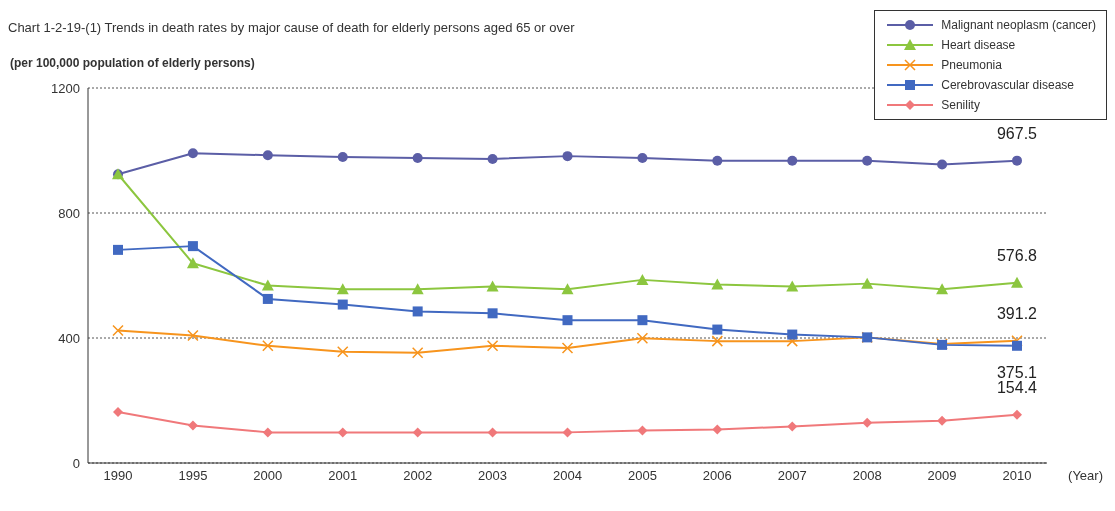 This screenshot has height=511, width=1115. Describe the element at coordinates (193, 476) in the screenshot. I see `x-tick-label: 1995` at that location.